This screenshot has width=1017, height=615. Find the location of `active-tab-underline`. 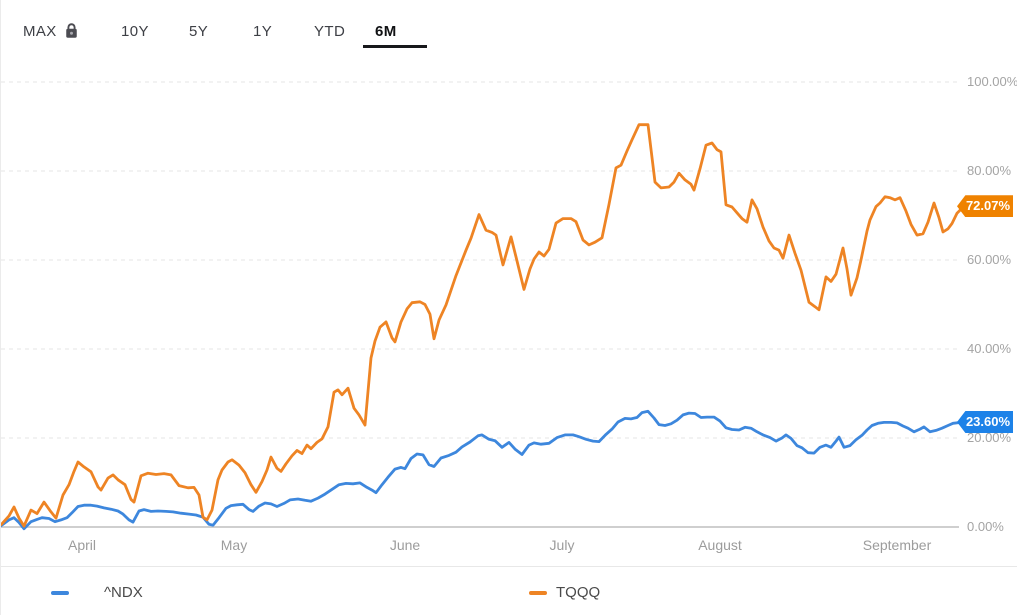

active-tab-underline is located at coordinates (395, 46).